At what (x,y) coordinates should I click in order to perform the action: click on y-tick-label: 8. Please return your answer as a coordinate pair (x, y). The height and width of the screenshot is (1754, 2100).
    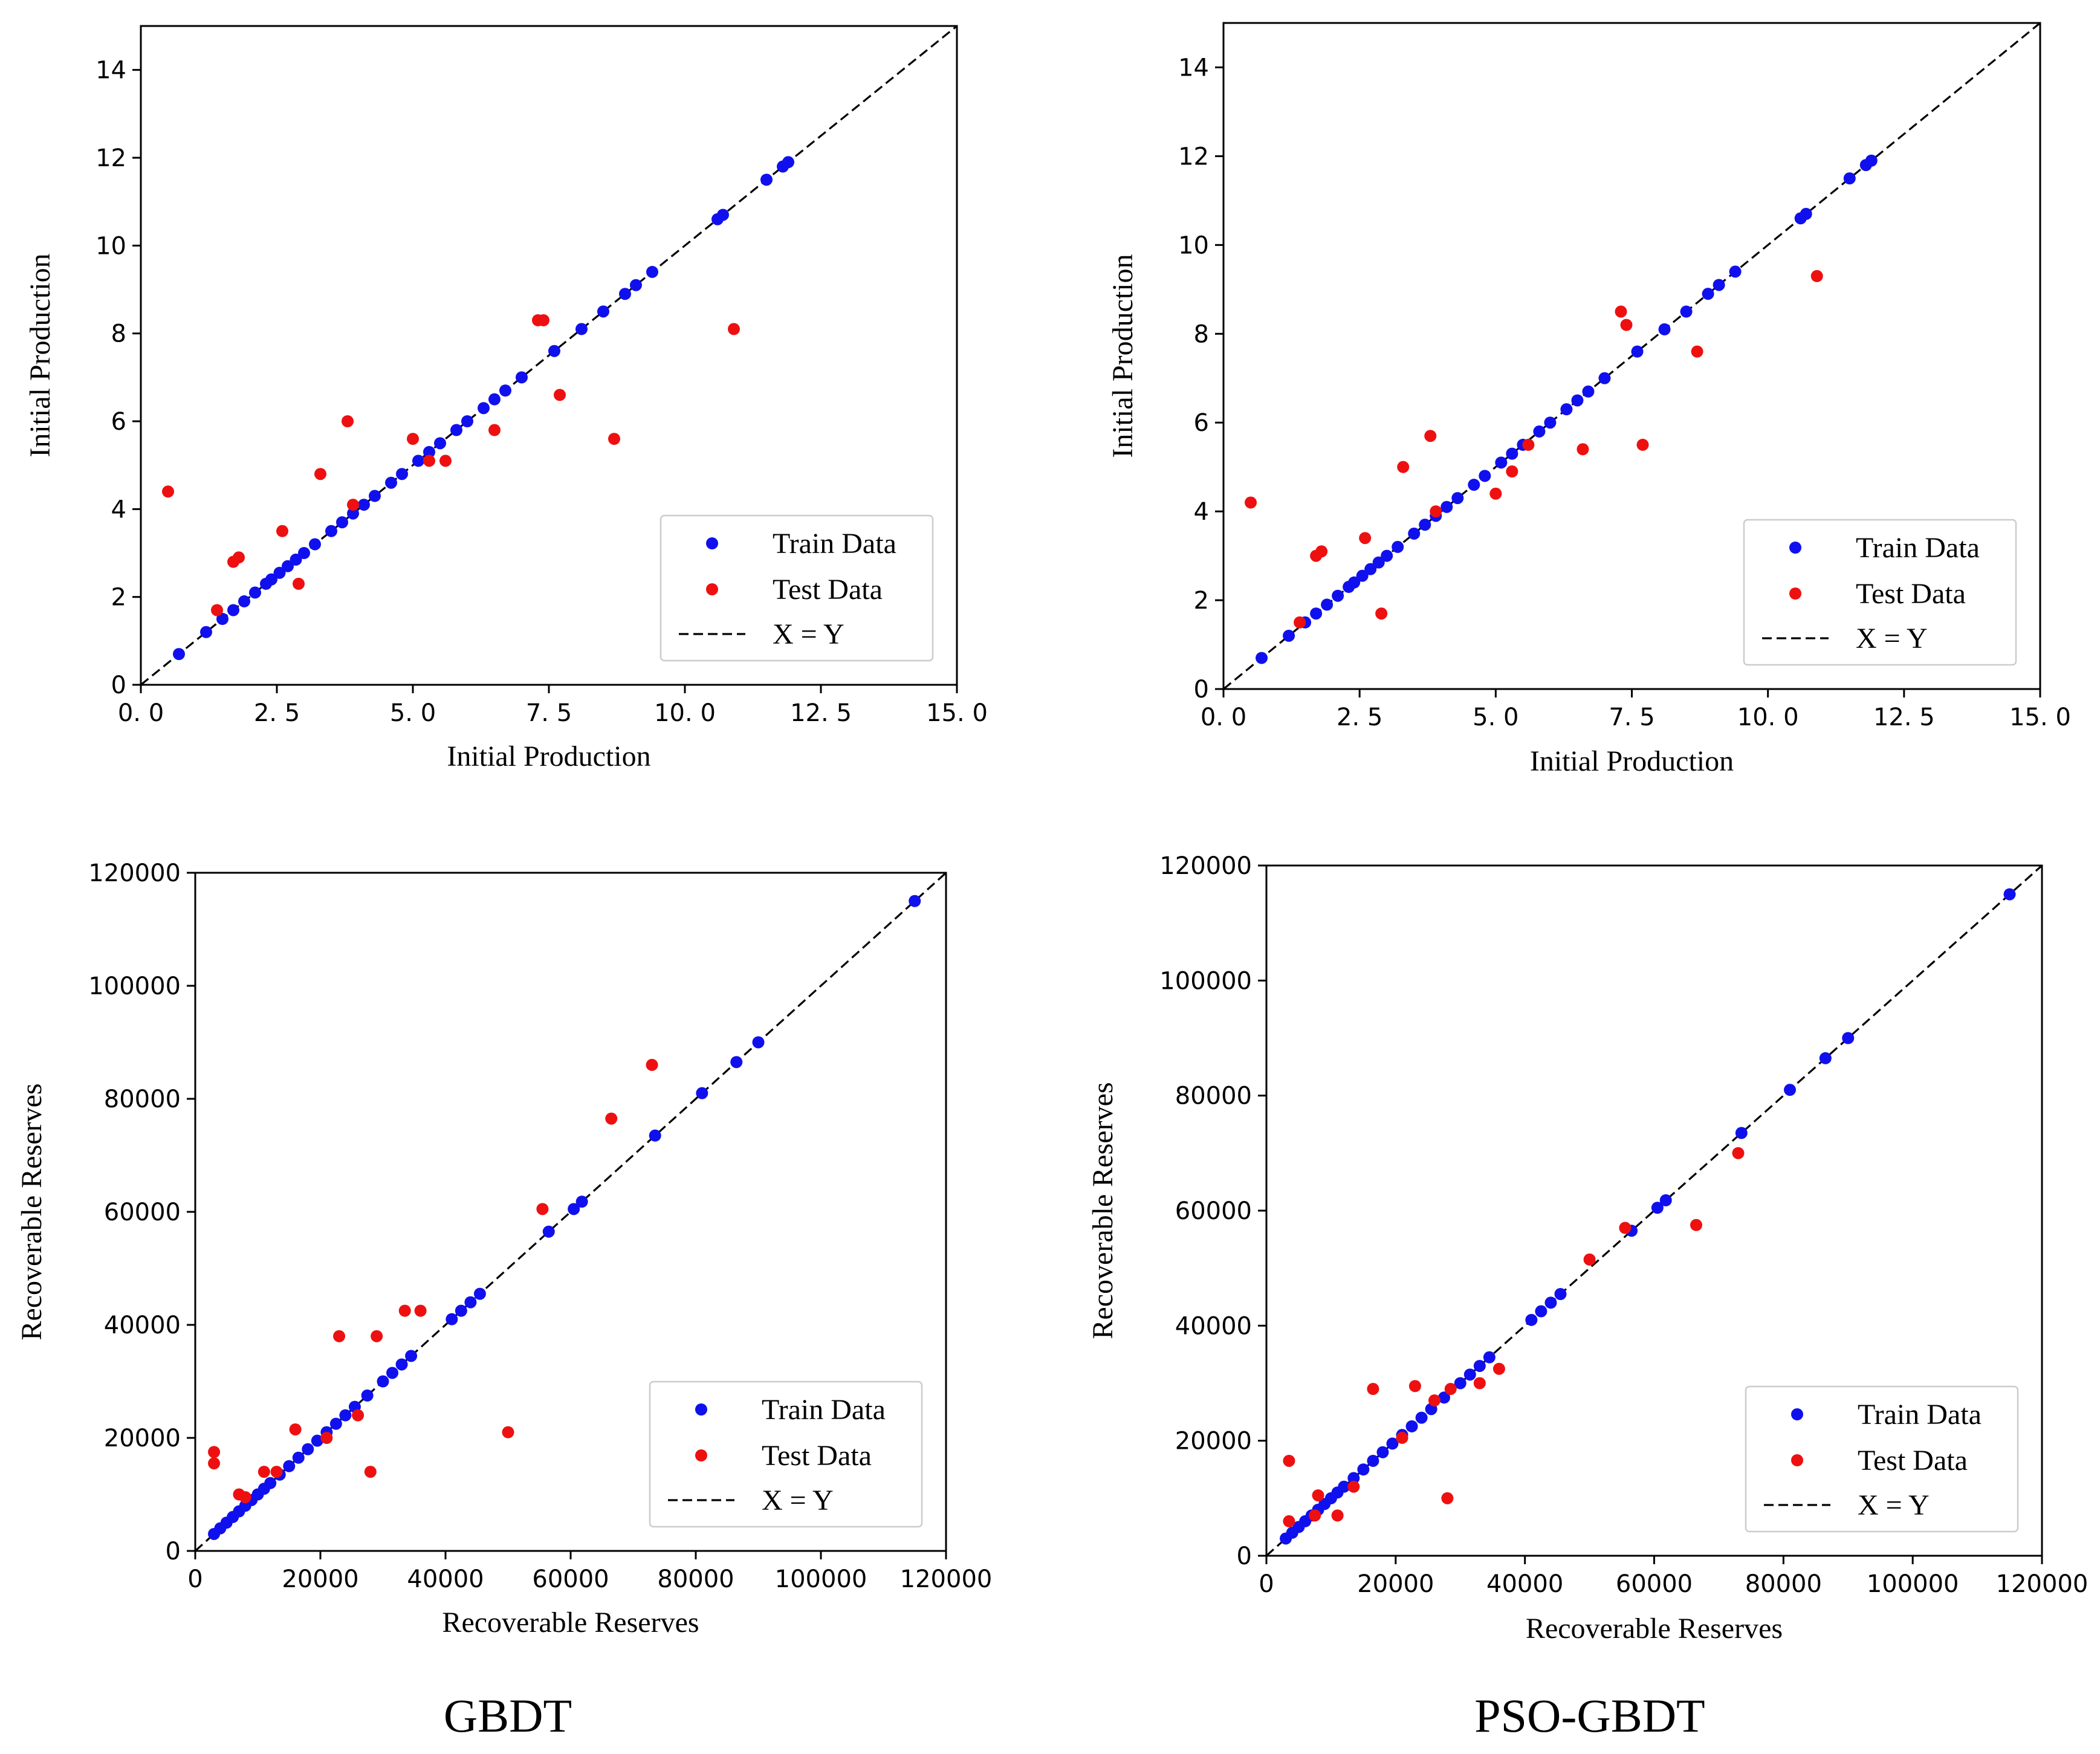
    Looking at the image, I should click on (118, 334).